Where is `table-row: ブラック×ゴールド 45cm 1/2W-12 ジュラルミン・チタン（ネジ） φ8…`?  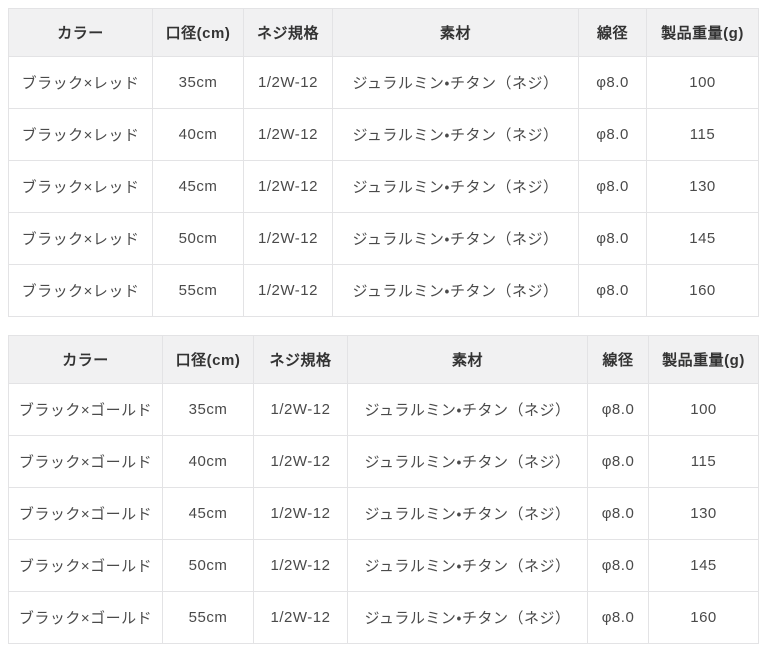 table-row: ブラック×ゴールド 45cm 1/2W-12 ジュラルミン・チタン（ネジ） φ8… is located at coordinates (383, 513).